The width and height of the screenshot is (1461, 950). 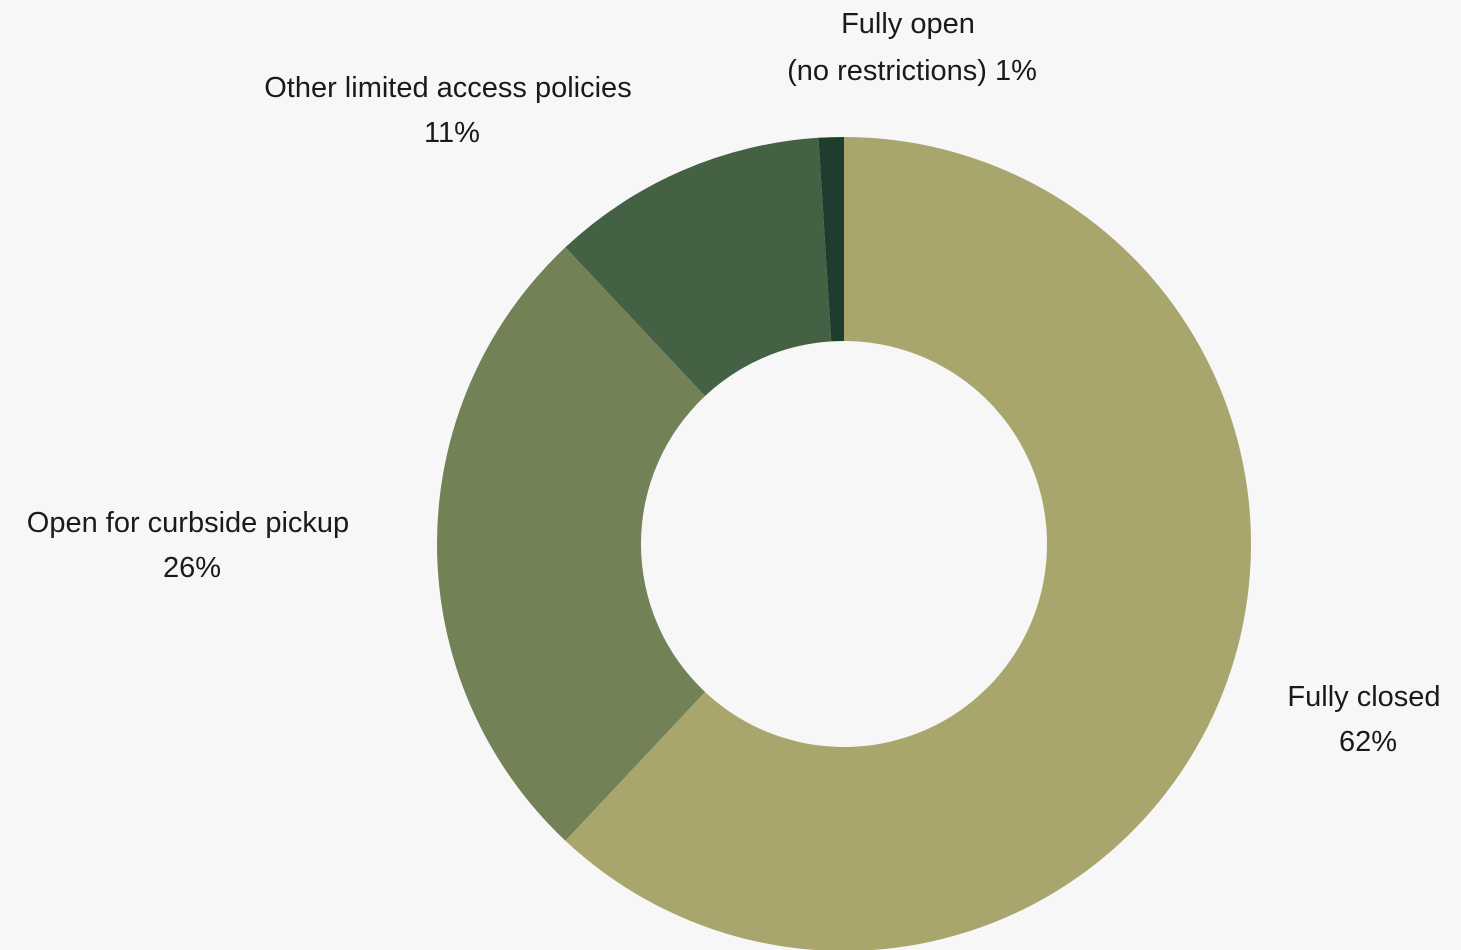 What do you see at coordinates (1367, 719) in the screenshot?
I see `label-fully-closed: Fully closed 62%` at bounding box center [1367, 719].